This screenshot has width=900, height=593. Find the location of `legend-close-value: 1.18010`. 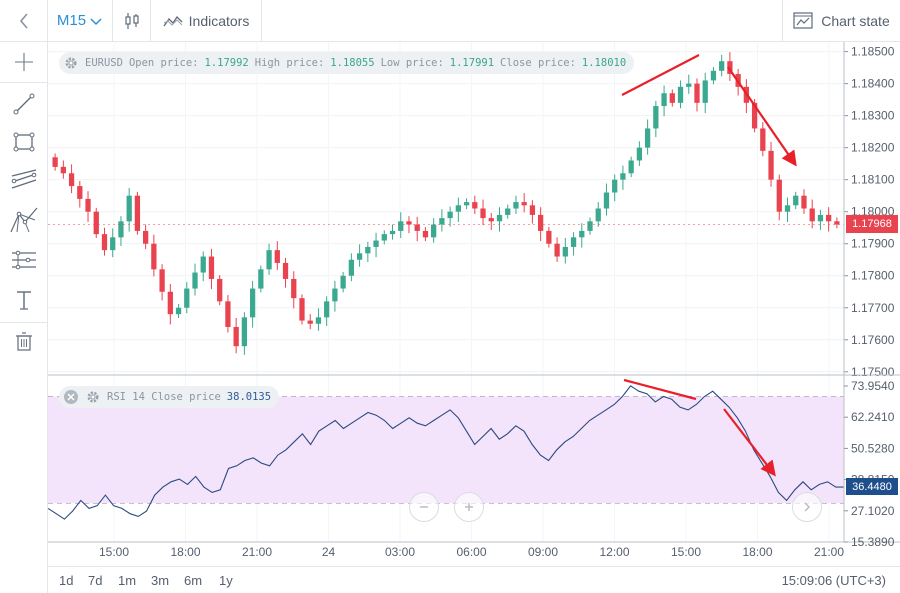

legend-close-value: 1.18010 is located at coordinates (604, 63).